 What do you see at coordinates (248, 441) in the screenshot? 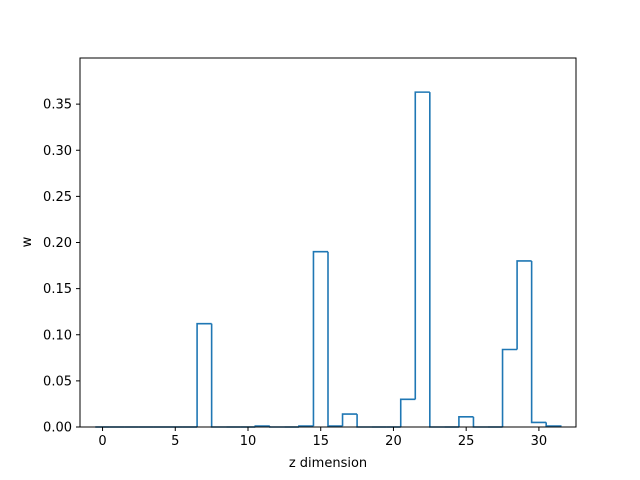
I see `x-tick-label: 10` at bounding box center [248, 441].